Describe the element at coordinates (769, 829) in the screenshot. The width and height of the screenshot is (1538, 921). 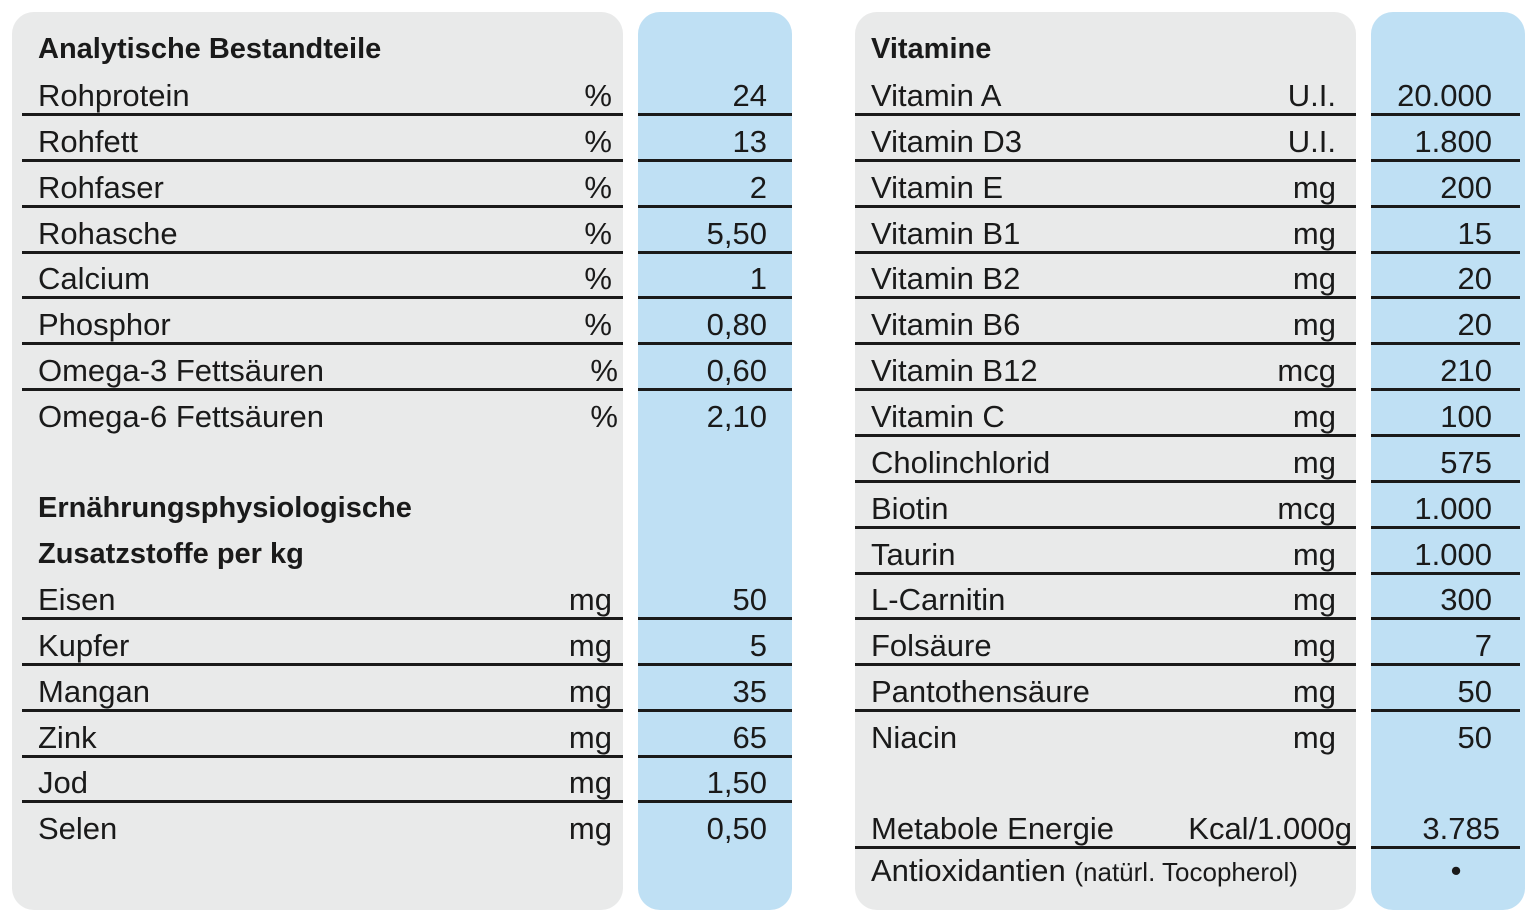
I see `energy-row: Metabole Energie Kcal/1.000g 3.785` at that location.